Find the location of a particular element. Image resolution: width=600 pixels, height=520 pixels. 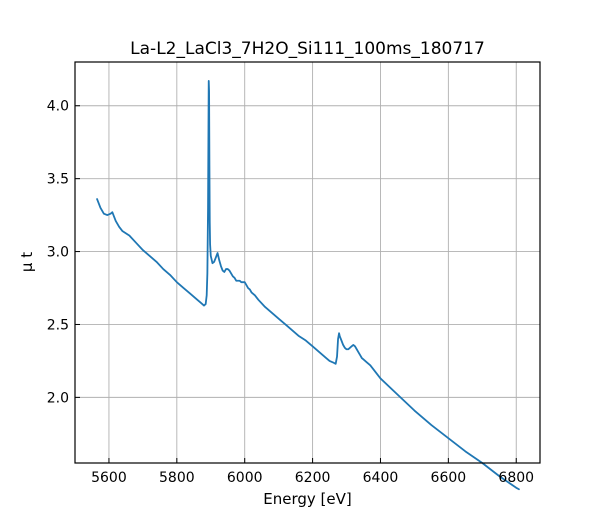

y-tick-label: 3.0 is located at coordinates (58, 253).